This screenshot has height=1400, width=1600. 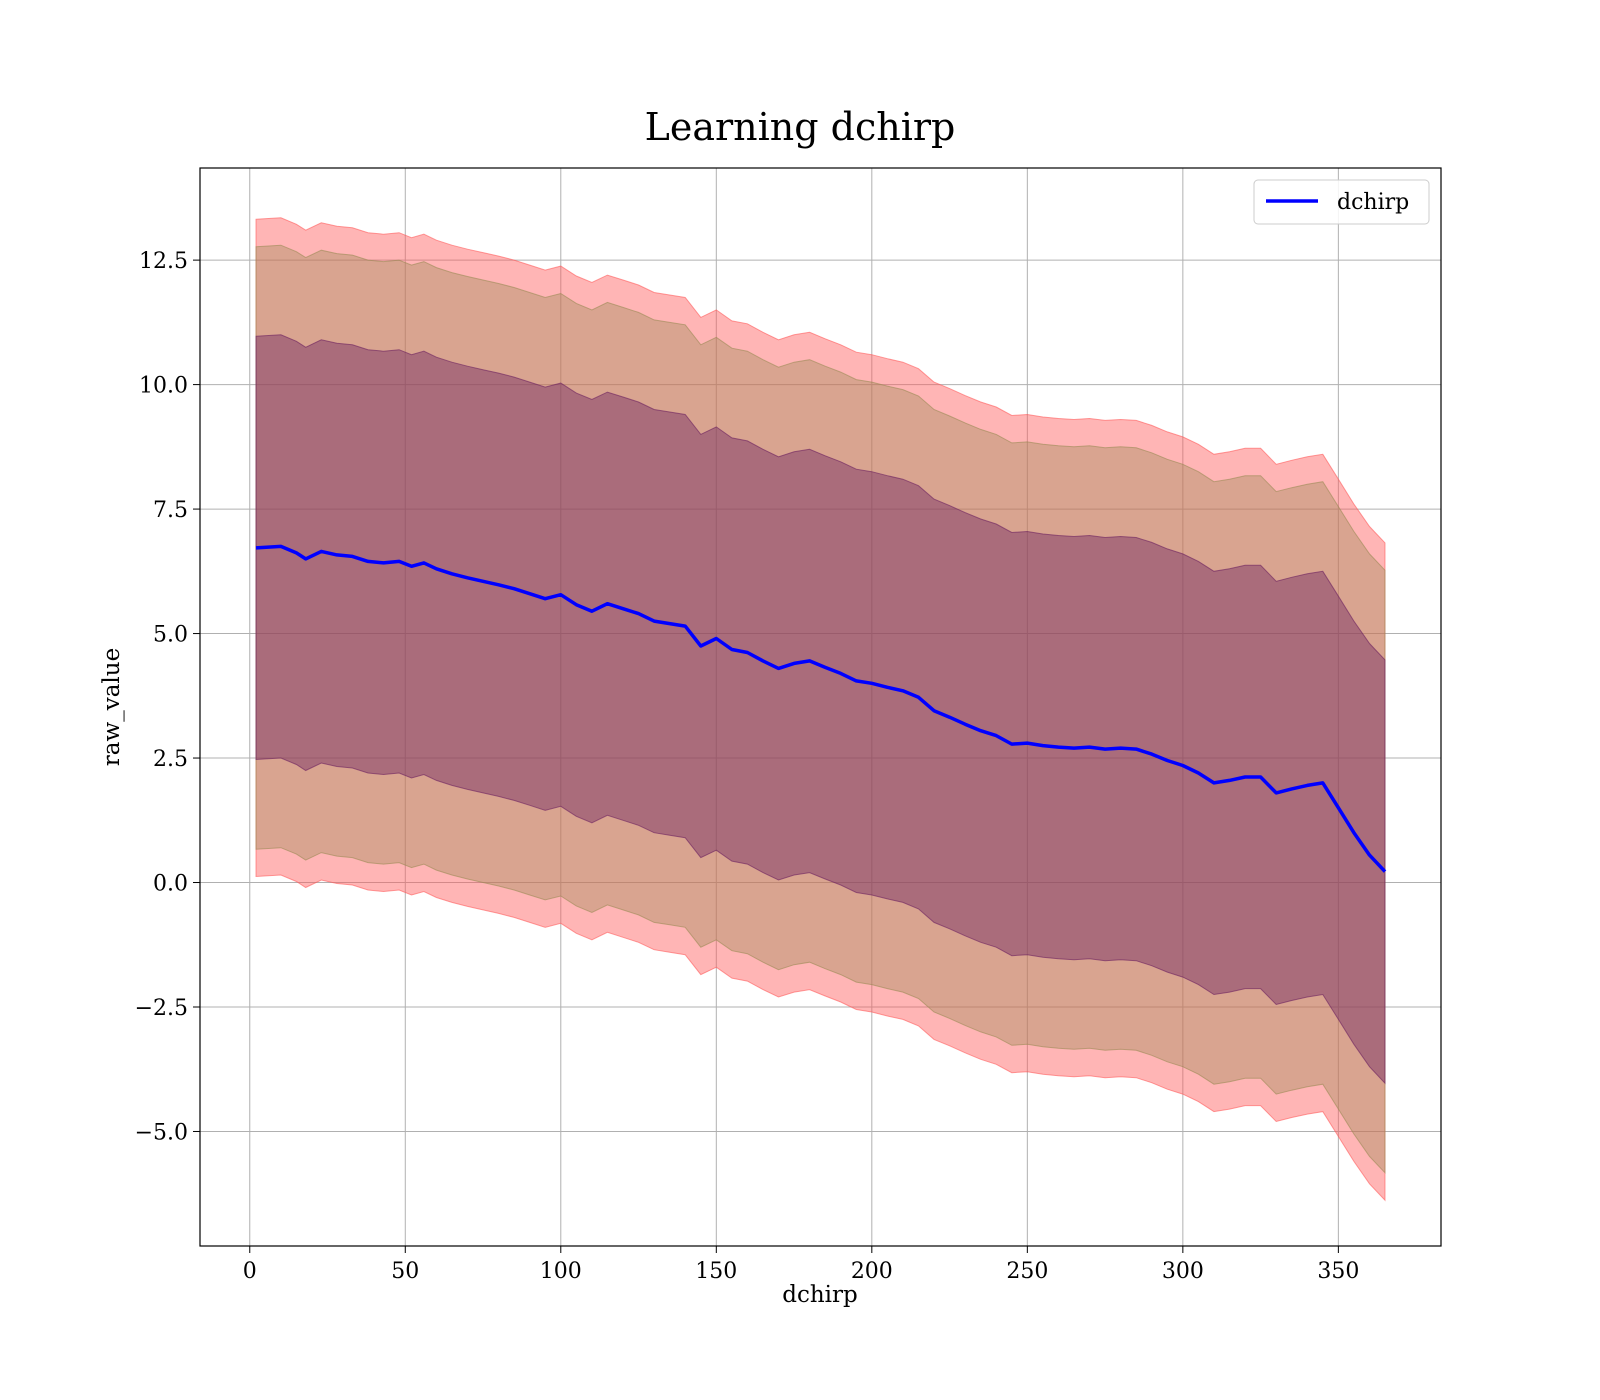 What do you see at coordinates (820, 1295) in the screenshot?
I see `x-axis-label: dchirp` at bounding box center [820, 1295].